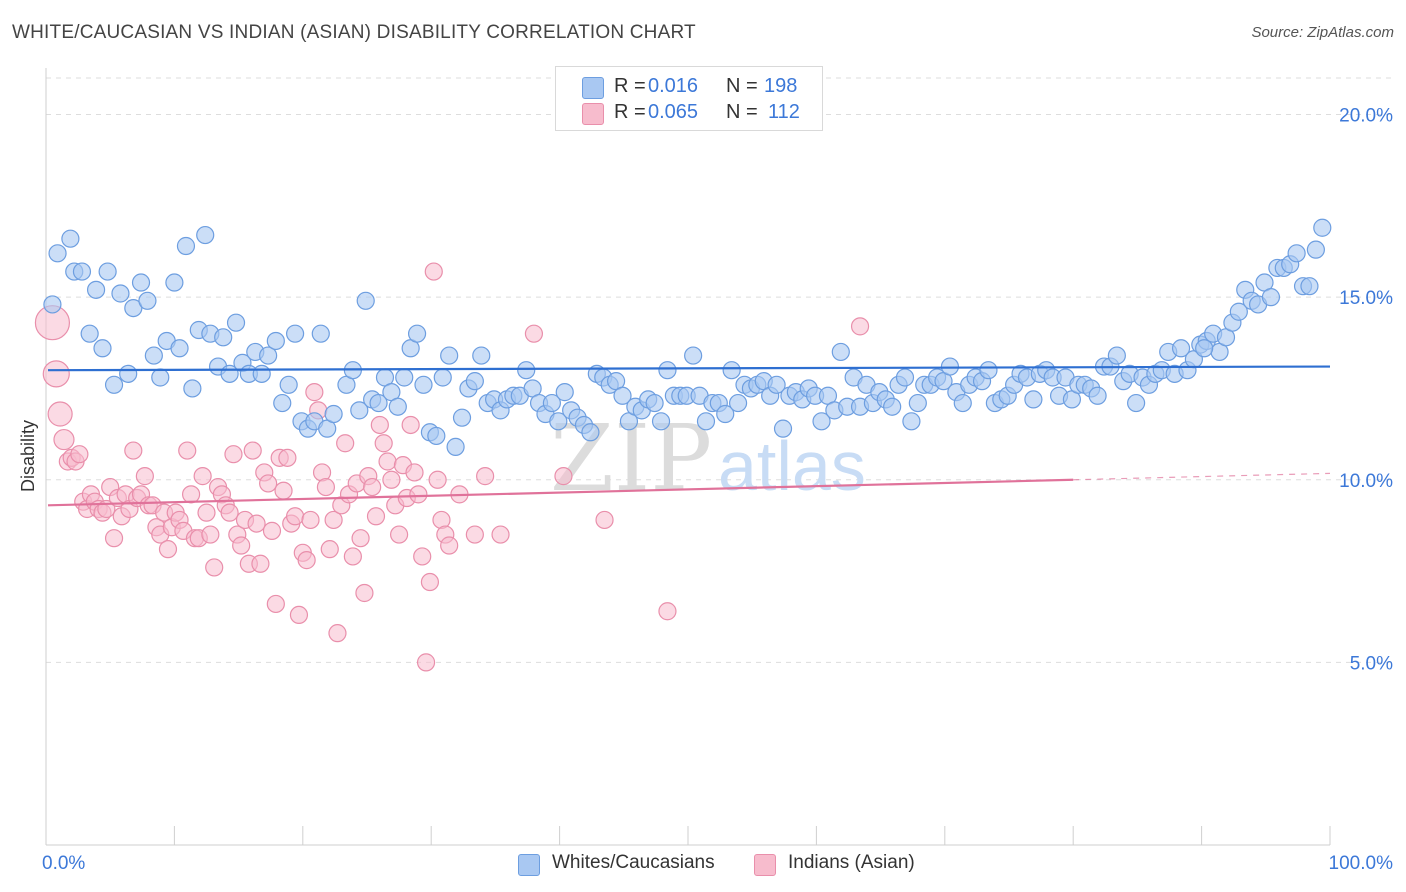  Describe the element at coordinates (673, 86) in the screenshot. I see `r-value: 0.016` at that location.